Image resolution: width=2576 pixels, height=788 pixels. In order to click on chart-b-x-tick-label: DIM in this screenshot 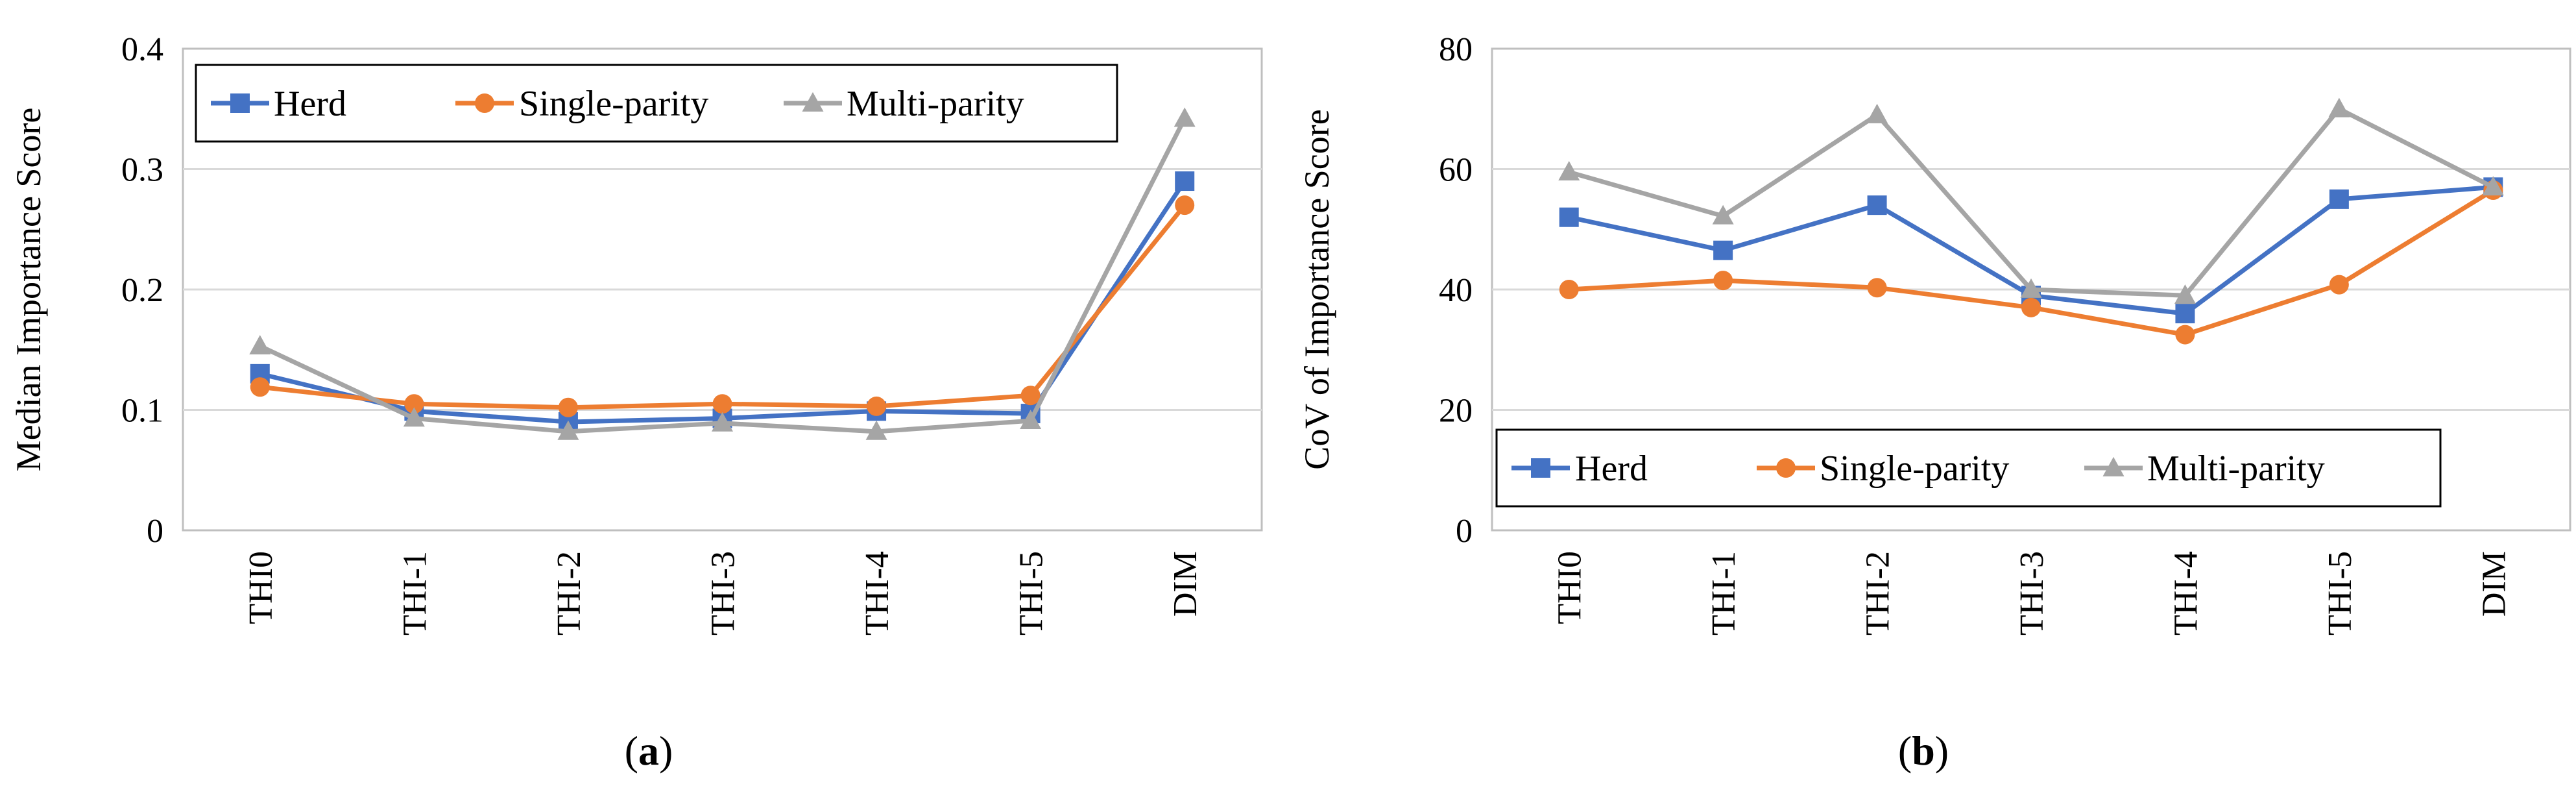, I will do `click(2493, 584)`.